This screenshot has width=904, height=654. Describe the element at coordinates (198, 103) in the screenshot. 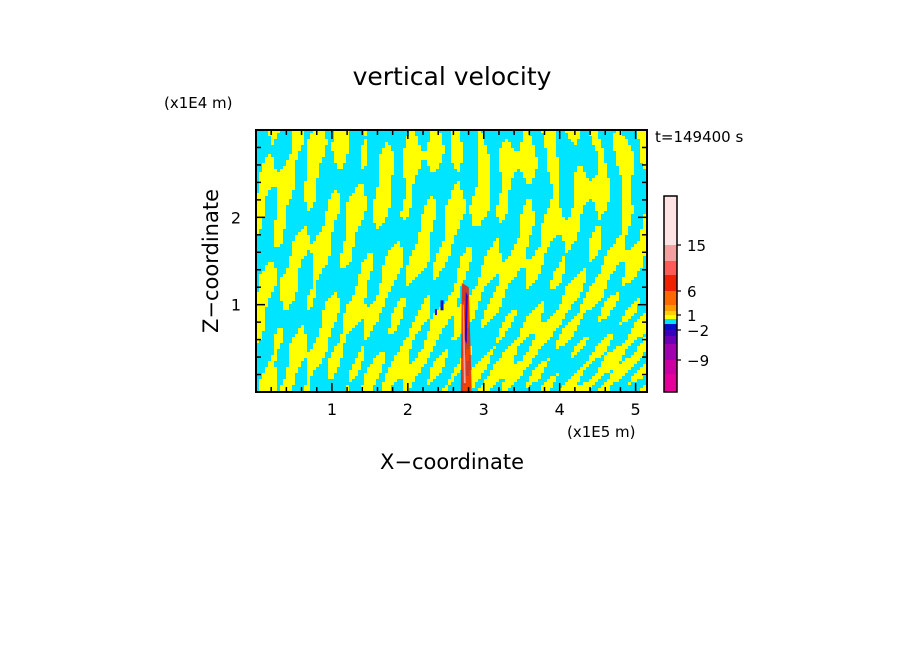

I see `y-unit-label: (x1E4 m)` at that location.